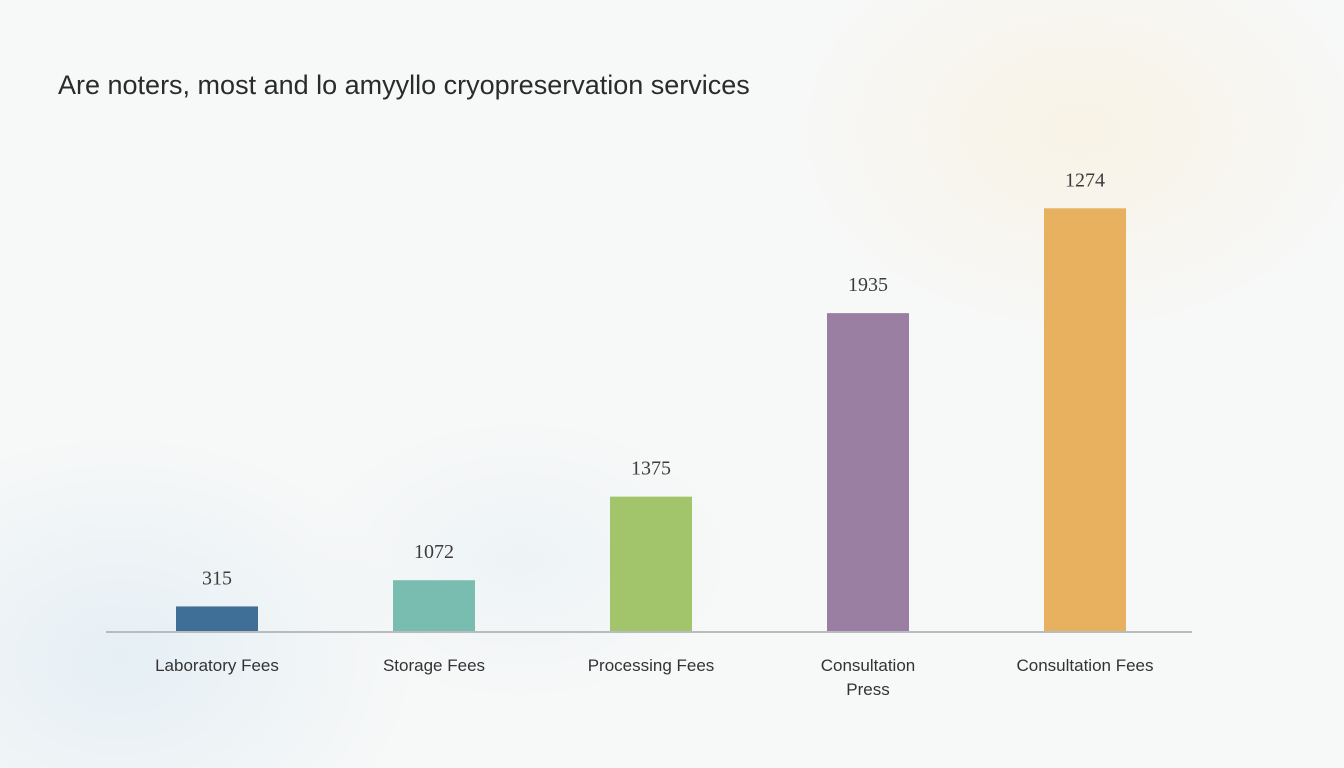  Describe the element at coordinates (651, 469) in the screenshot. I see `data-label-3: 1375` at that location.